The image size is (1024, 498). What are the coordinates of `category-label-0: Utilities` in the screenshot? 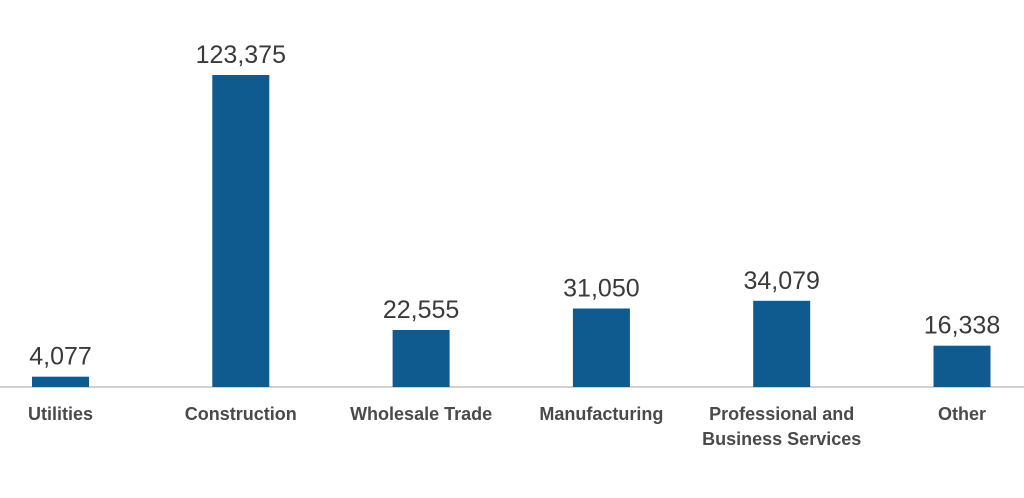 It's located at (60, 414).